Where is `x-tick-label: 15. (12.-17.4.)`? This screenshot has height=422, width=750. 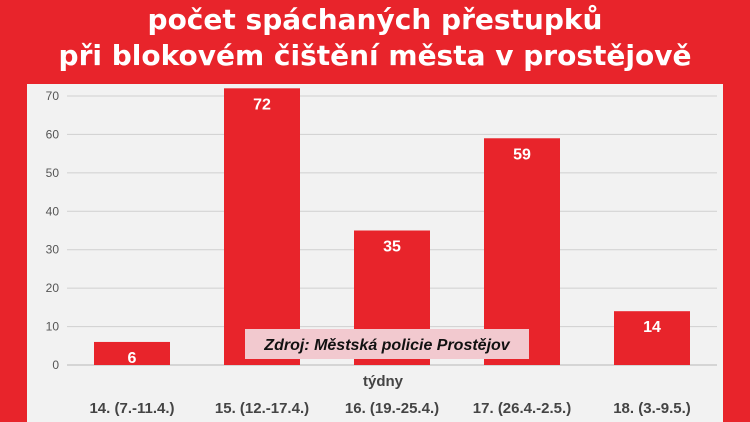
x-tick-label: 15. (12.-17.4.) is located at coordinates (262, 408).